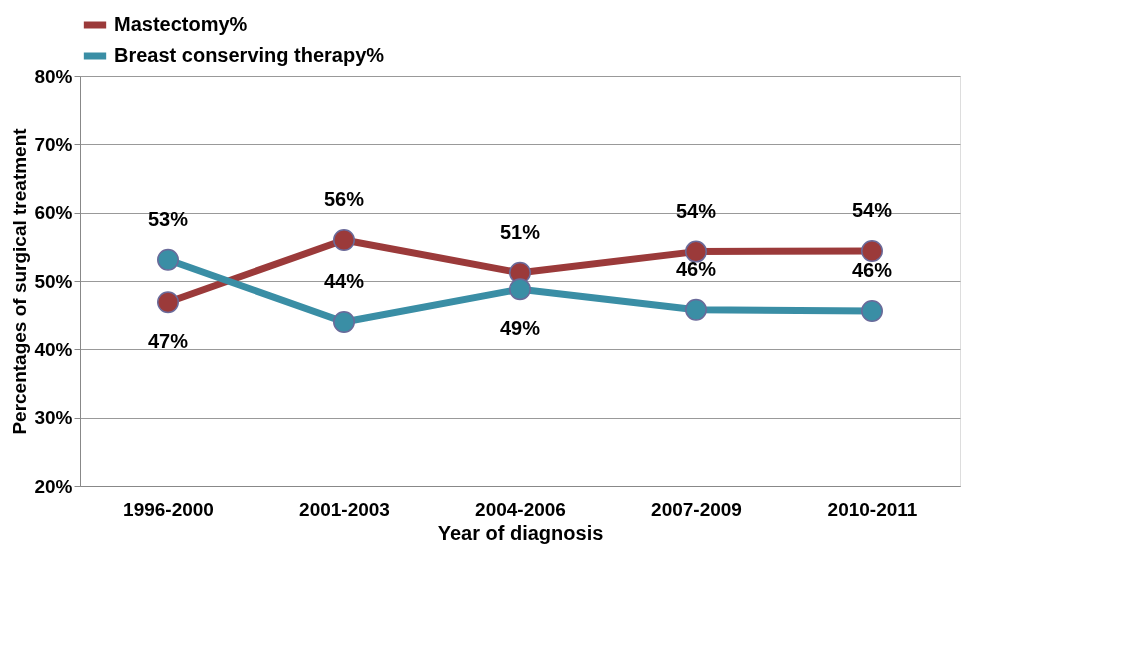 This screenshot has width=1141, height=666. I want to click on x-tick-label: 1996-2000, so click(168, 509).